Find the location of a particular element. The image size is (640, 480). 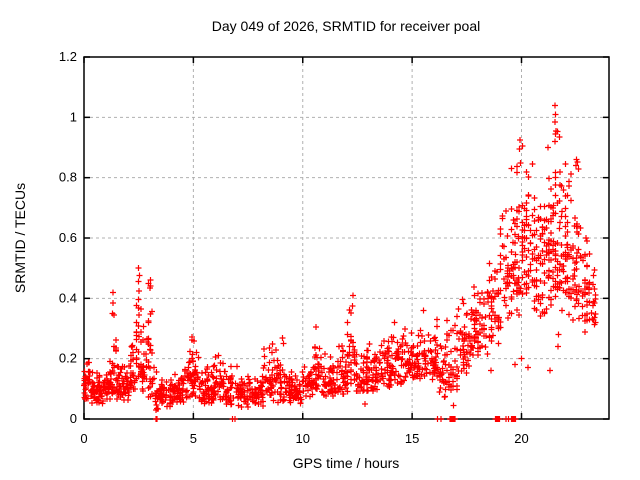

y-tick-label: 0.8 is located at coordinates (68, 177).